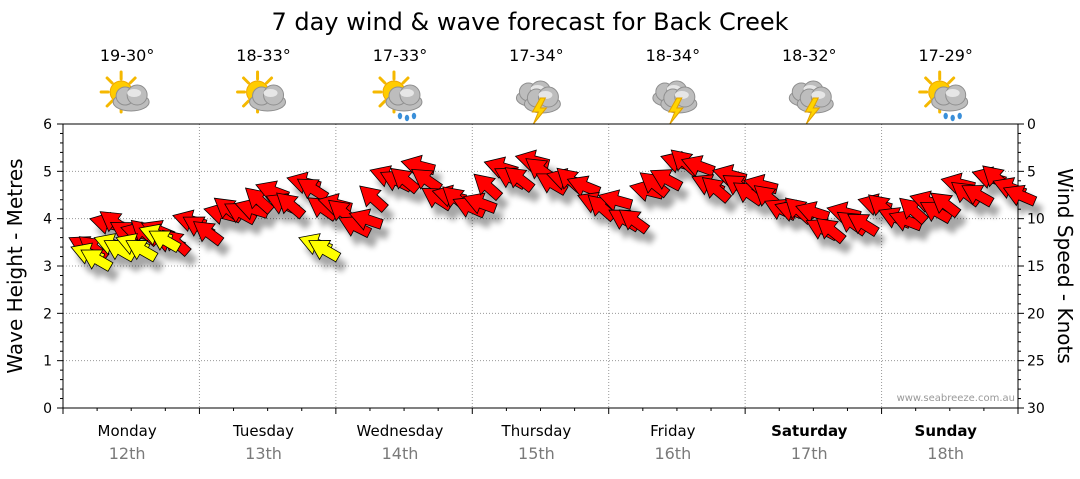  Describe the element at coordinates (945, 453) in the screenshot. I see `day-date: 18th` at that location.